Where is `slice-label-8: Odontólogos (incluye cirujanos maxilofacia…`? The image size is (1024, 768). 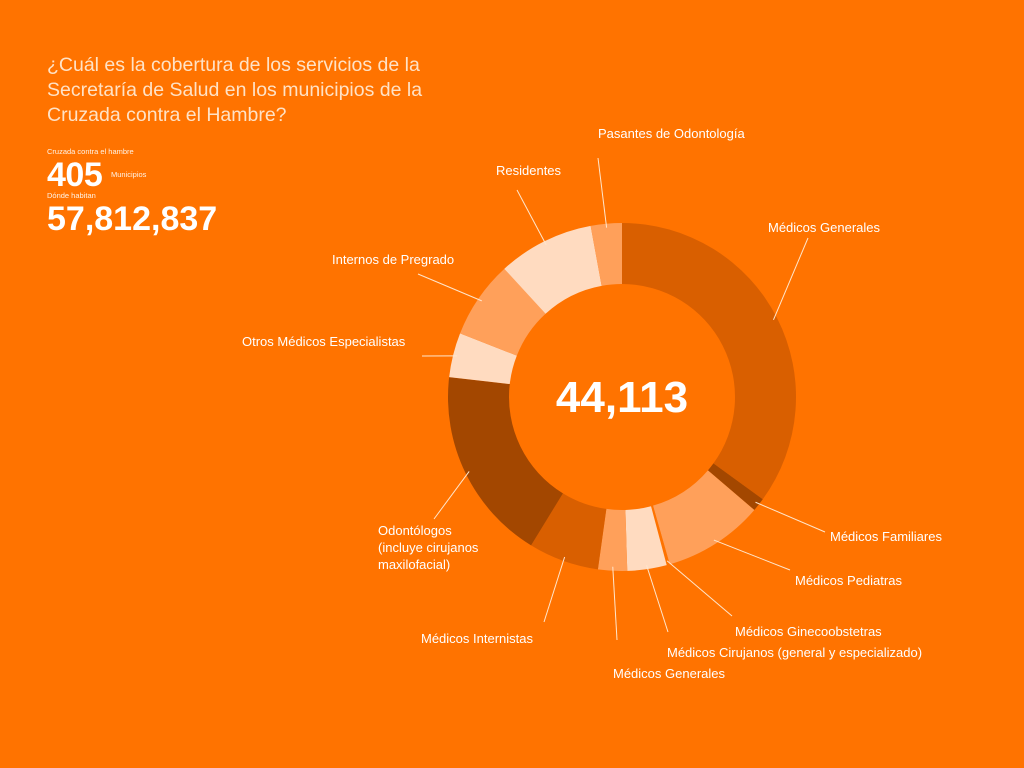 slice-label-8: Odontólogos (incluye cirujanos maxilofacia… is located at coordinates (428, 547).